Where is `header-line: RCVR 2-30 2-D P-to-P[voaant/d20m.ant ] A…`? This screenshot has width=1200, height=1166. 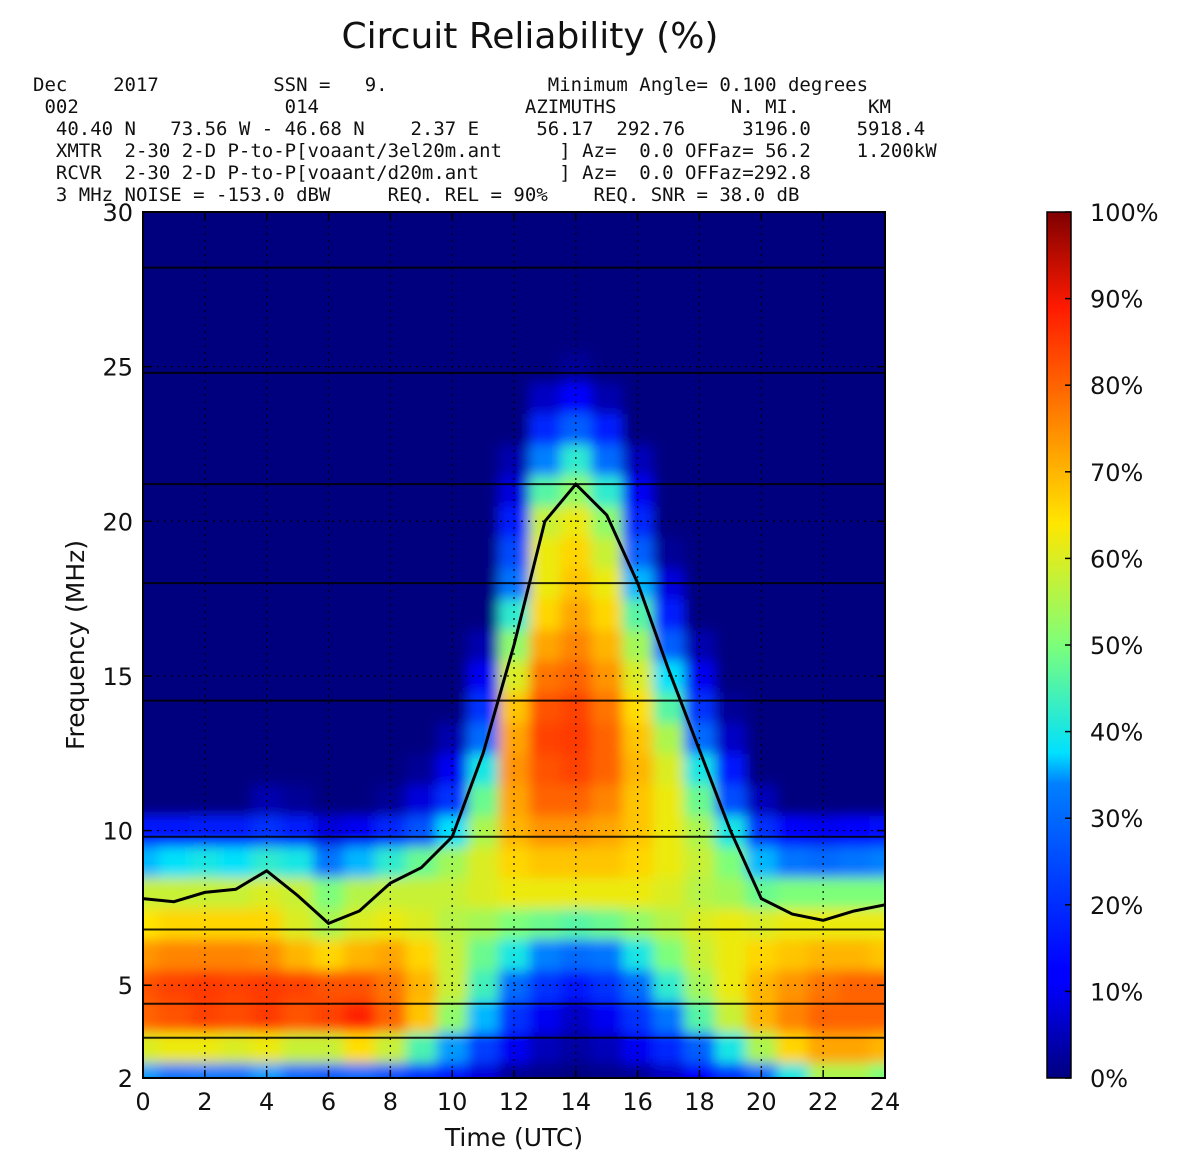
header-line: RCVR 2-30 2-D P-to-P[voaant/d20m.ant ] A… is located at coordinates (422, 173).